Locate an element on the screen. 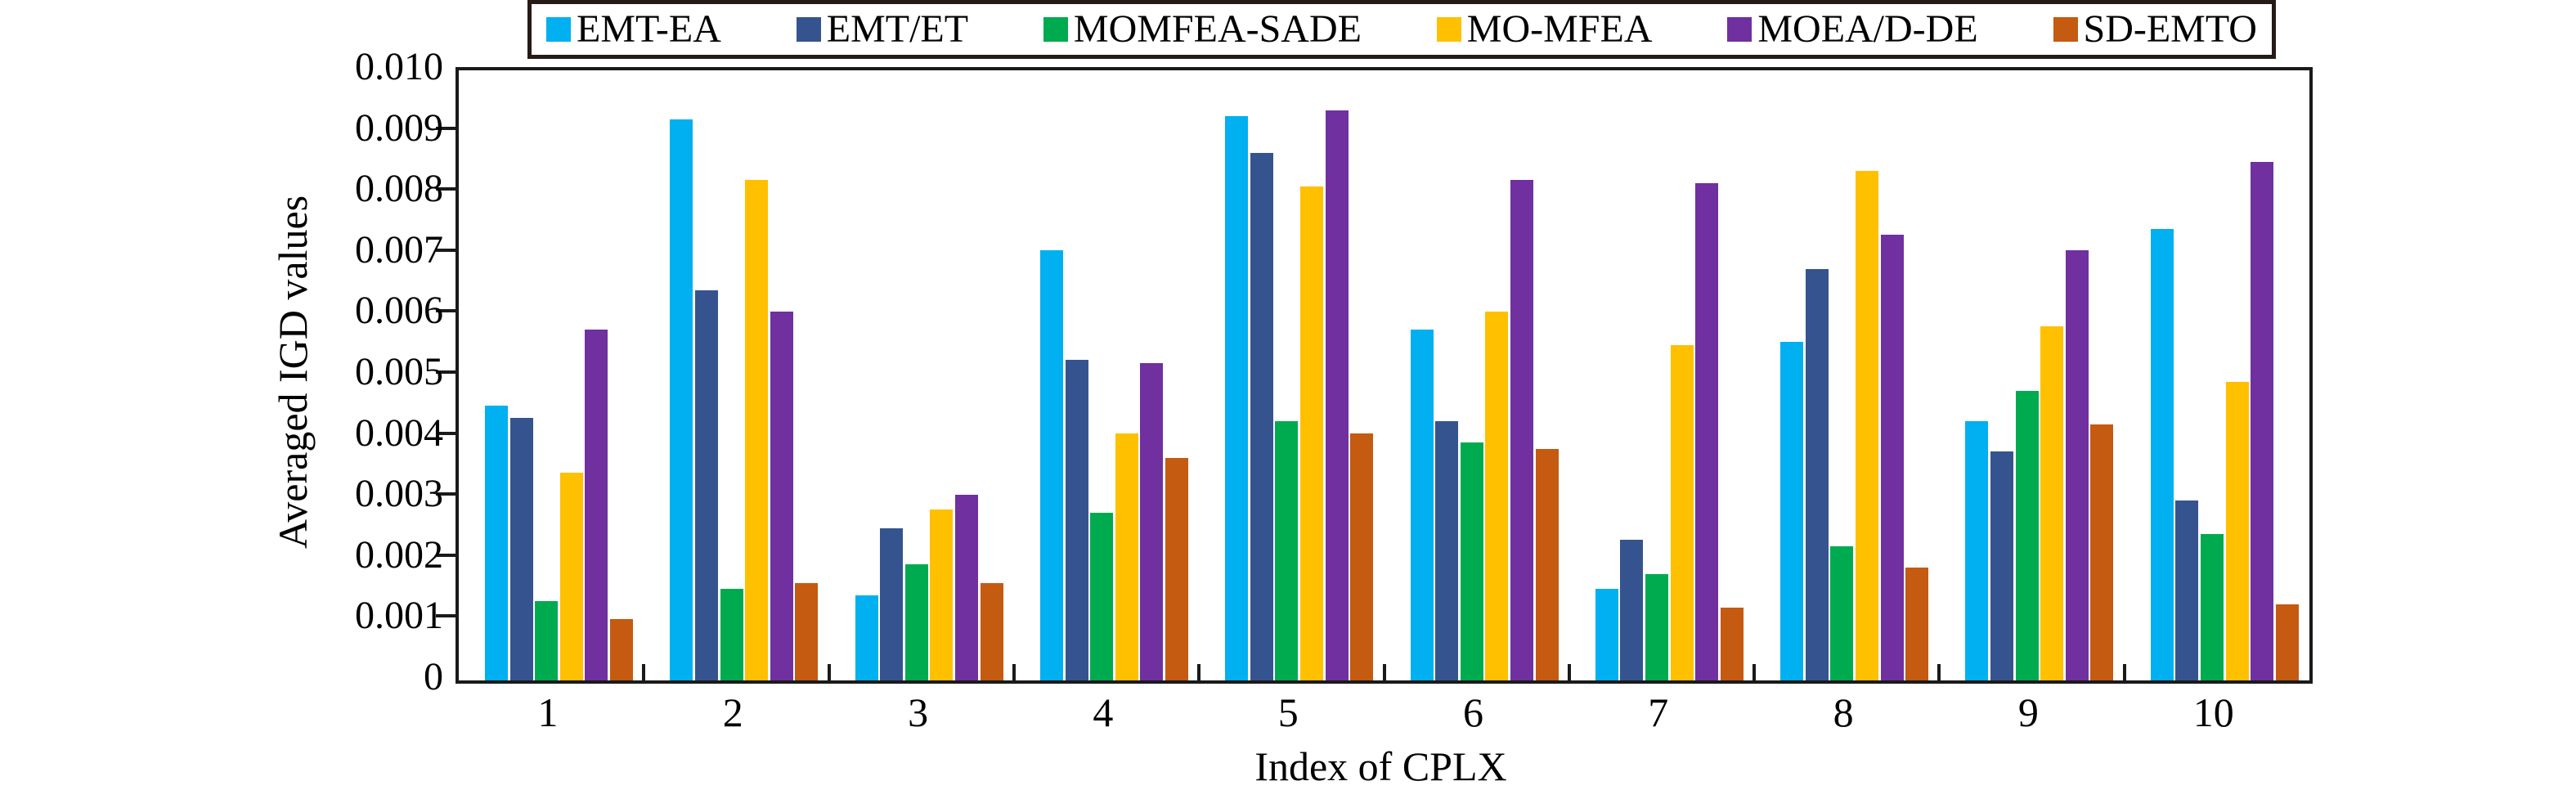 The width and height of the screenshot is (2576, 799). legend-swatch-sd-emto is located at coordinates (2065, 30).